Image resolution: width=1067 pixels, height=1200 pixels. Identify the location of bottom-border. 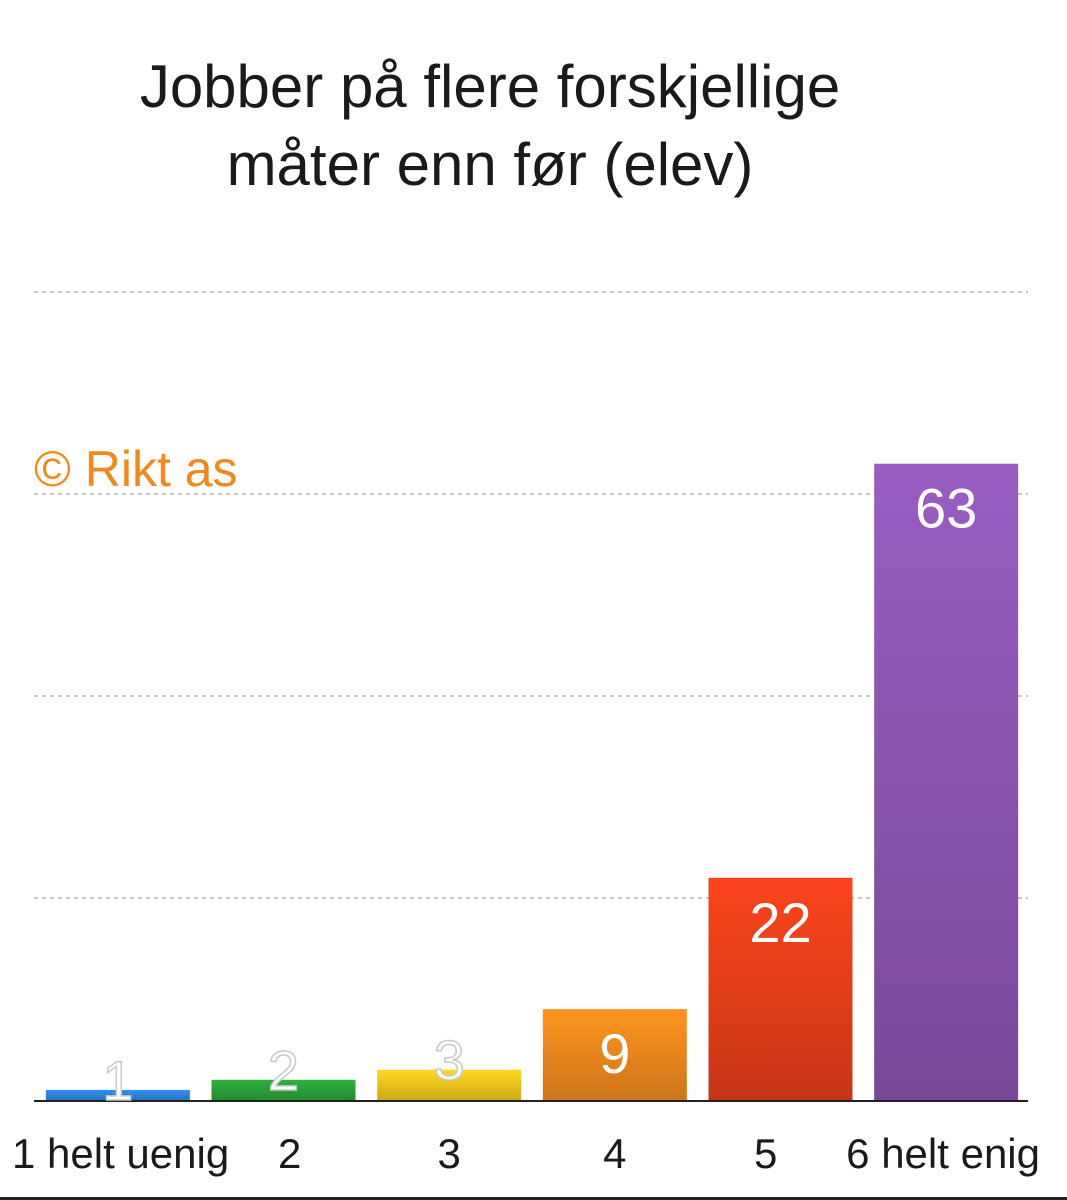
(533, 1198).